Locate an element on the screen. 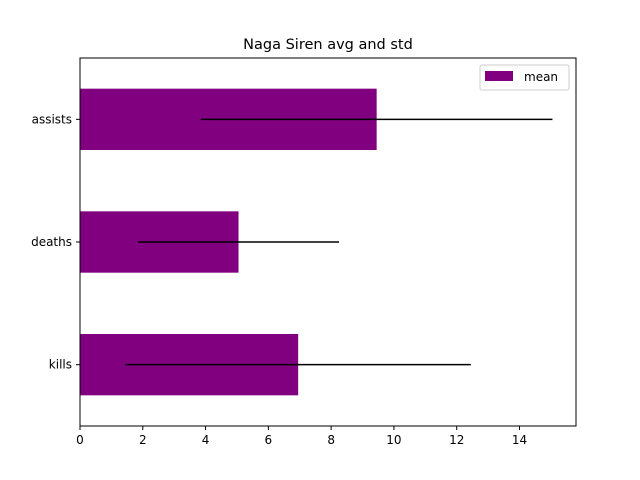  x-tick-label: 8 is located at coordinates (331, 440).